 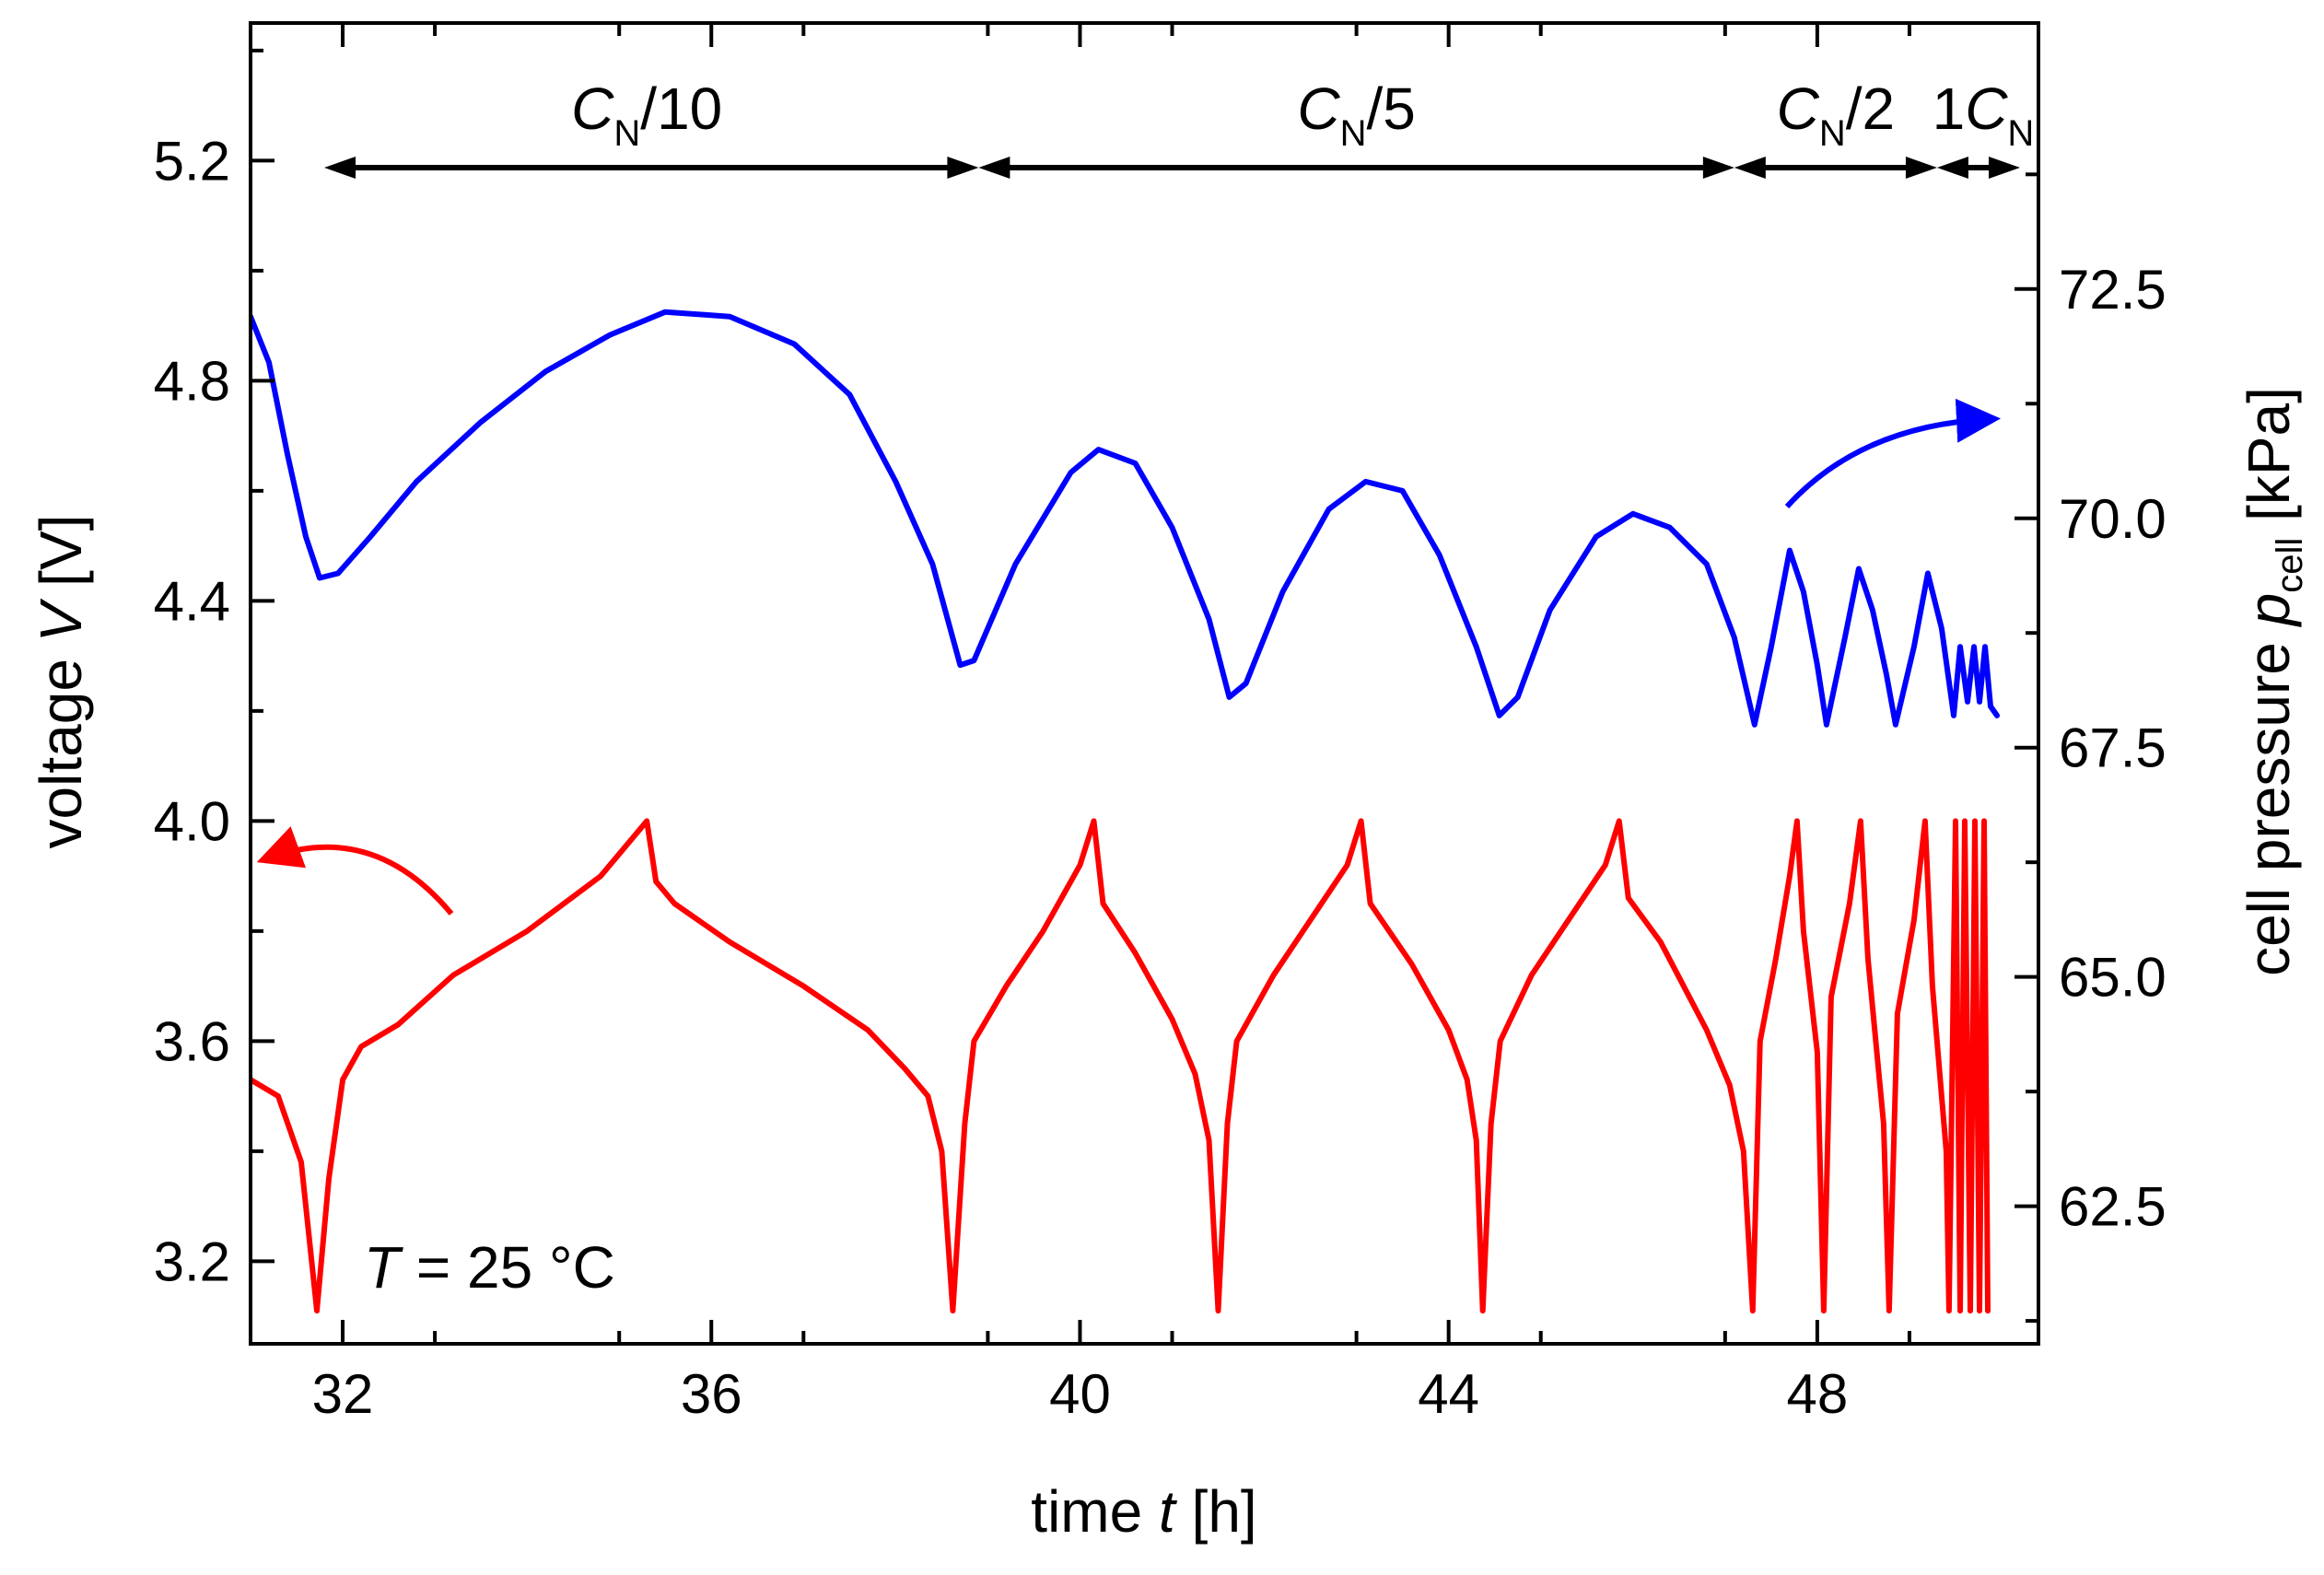 What do you see at coordinates (192, 601) in the screenshot?
I see `y-left-tick-label: 4.4` at bounding box center [192, 601].